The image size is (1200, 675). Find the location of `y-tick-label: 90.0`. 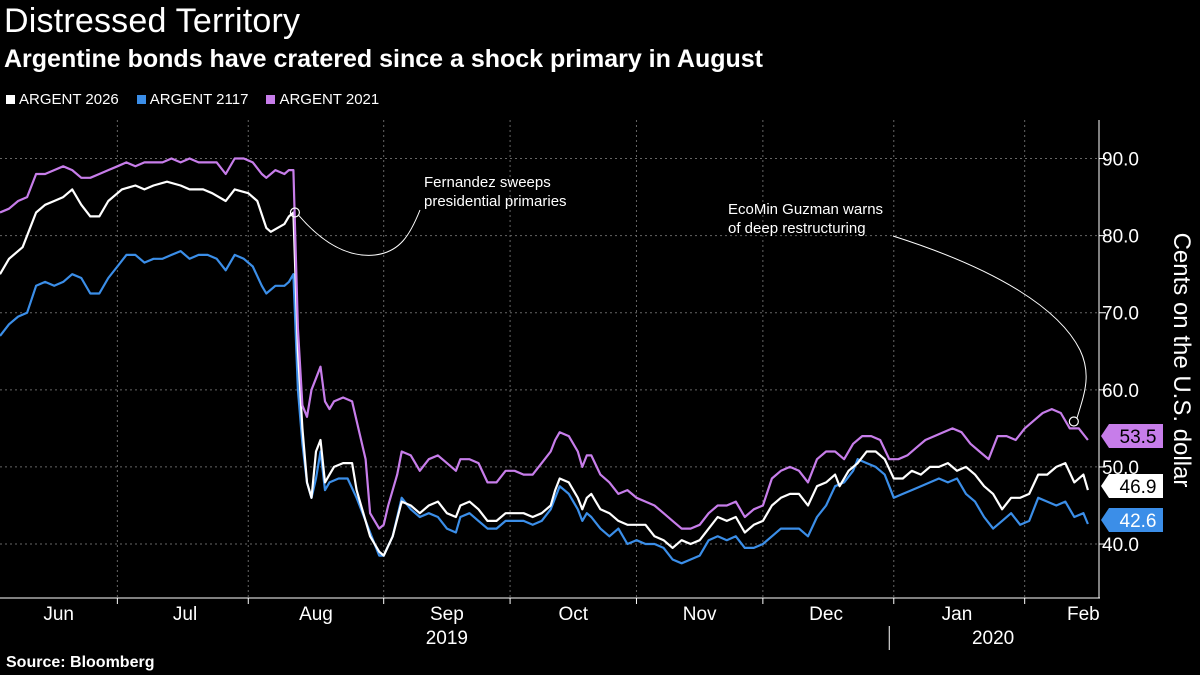

y-tick-label: 90.0 is located at coordinates (1120, 160).